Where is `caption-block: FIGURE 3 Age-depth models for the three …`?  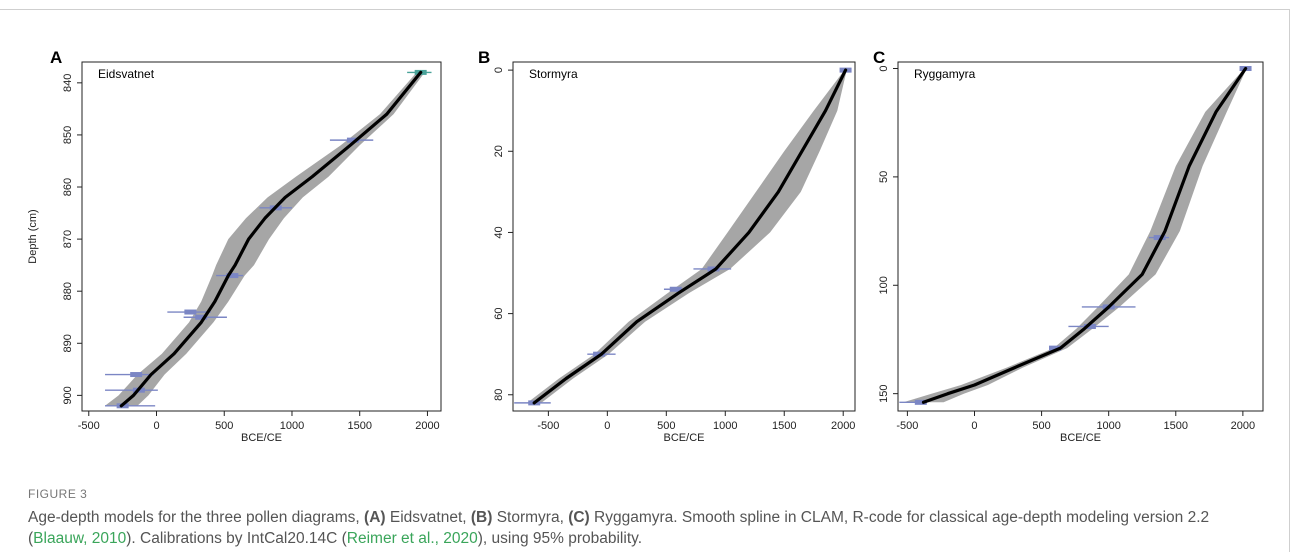
caption-block: FIGURE 3 Age-depth models for the three … is located at coordinates (648, 518).